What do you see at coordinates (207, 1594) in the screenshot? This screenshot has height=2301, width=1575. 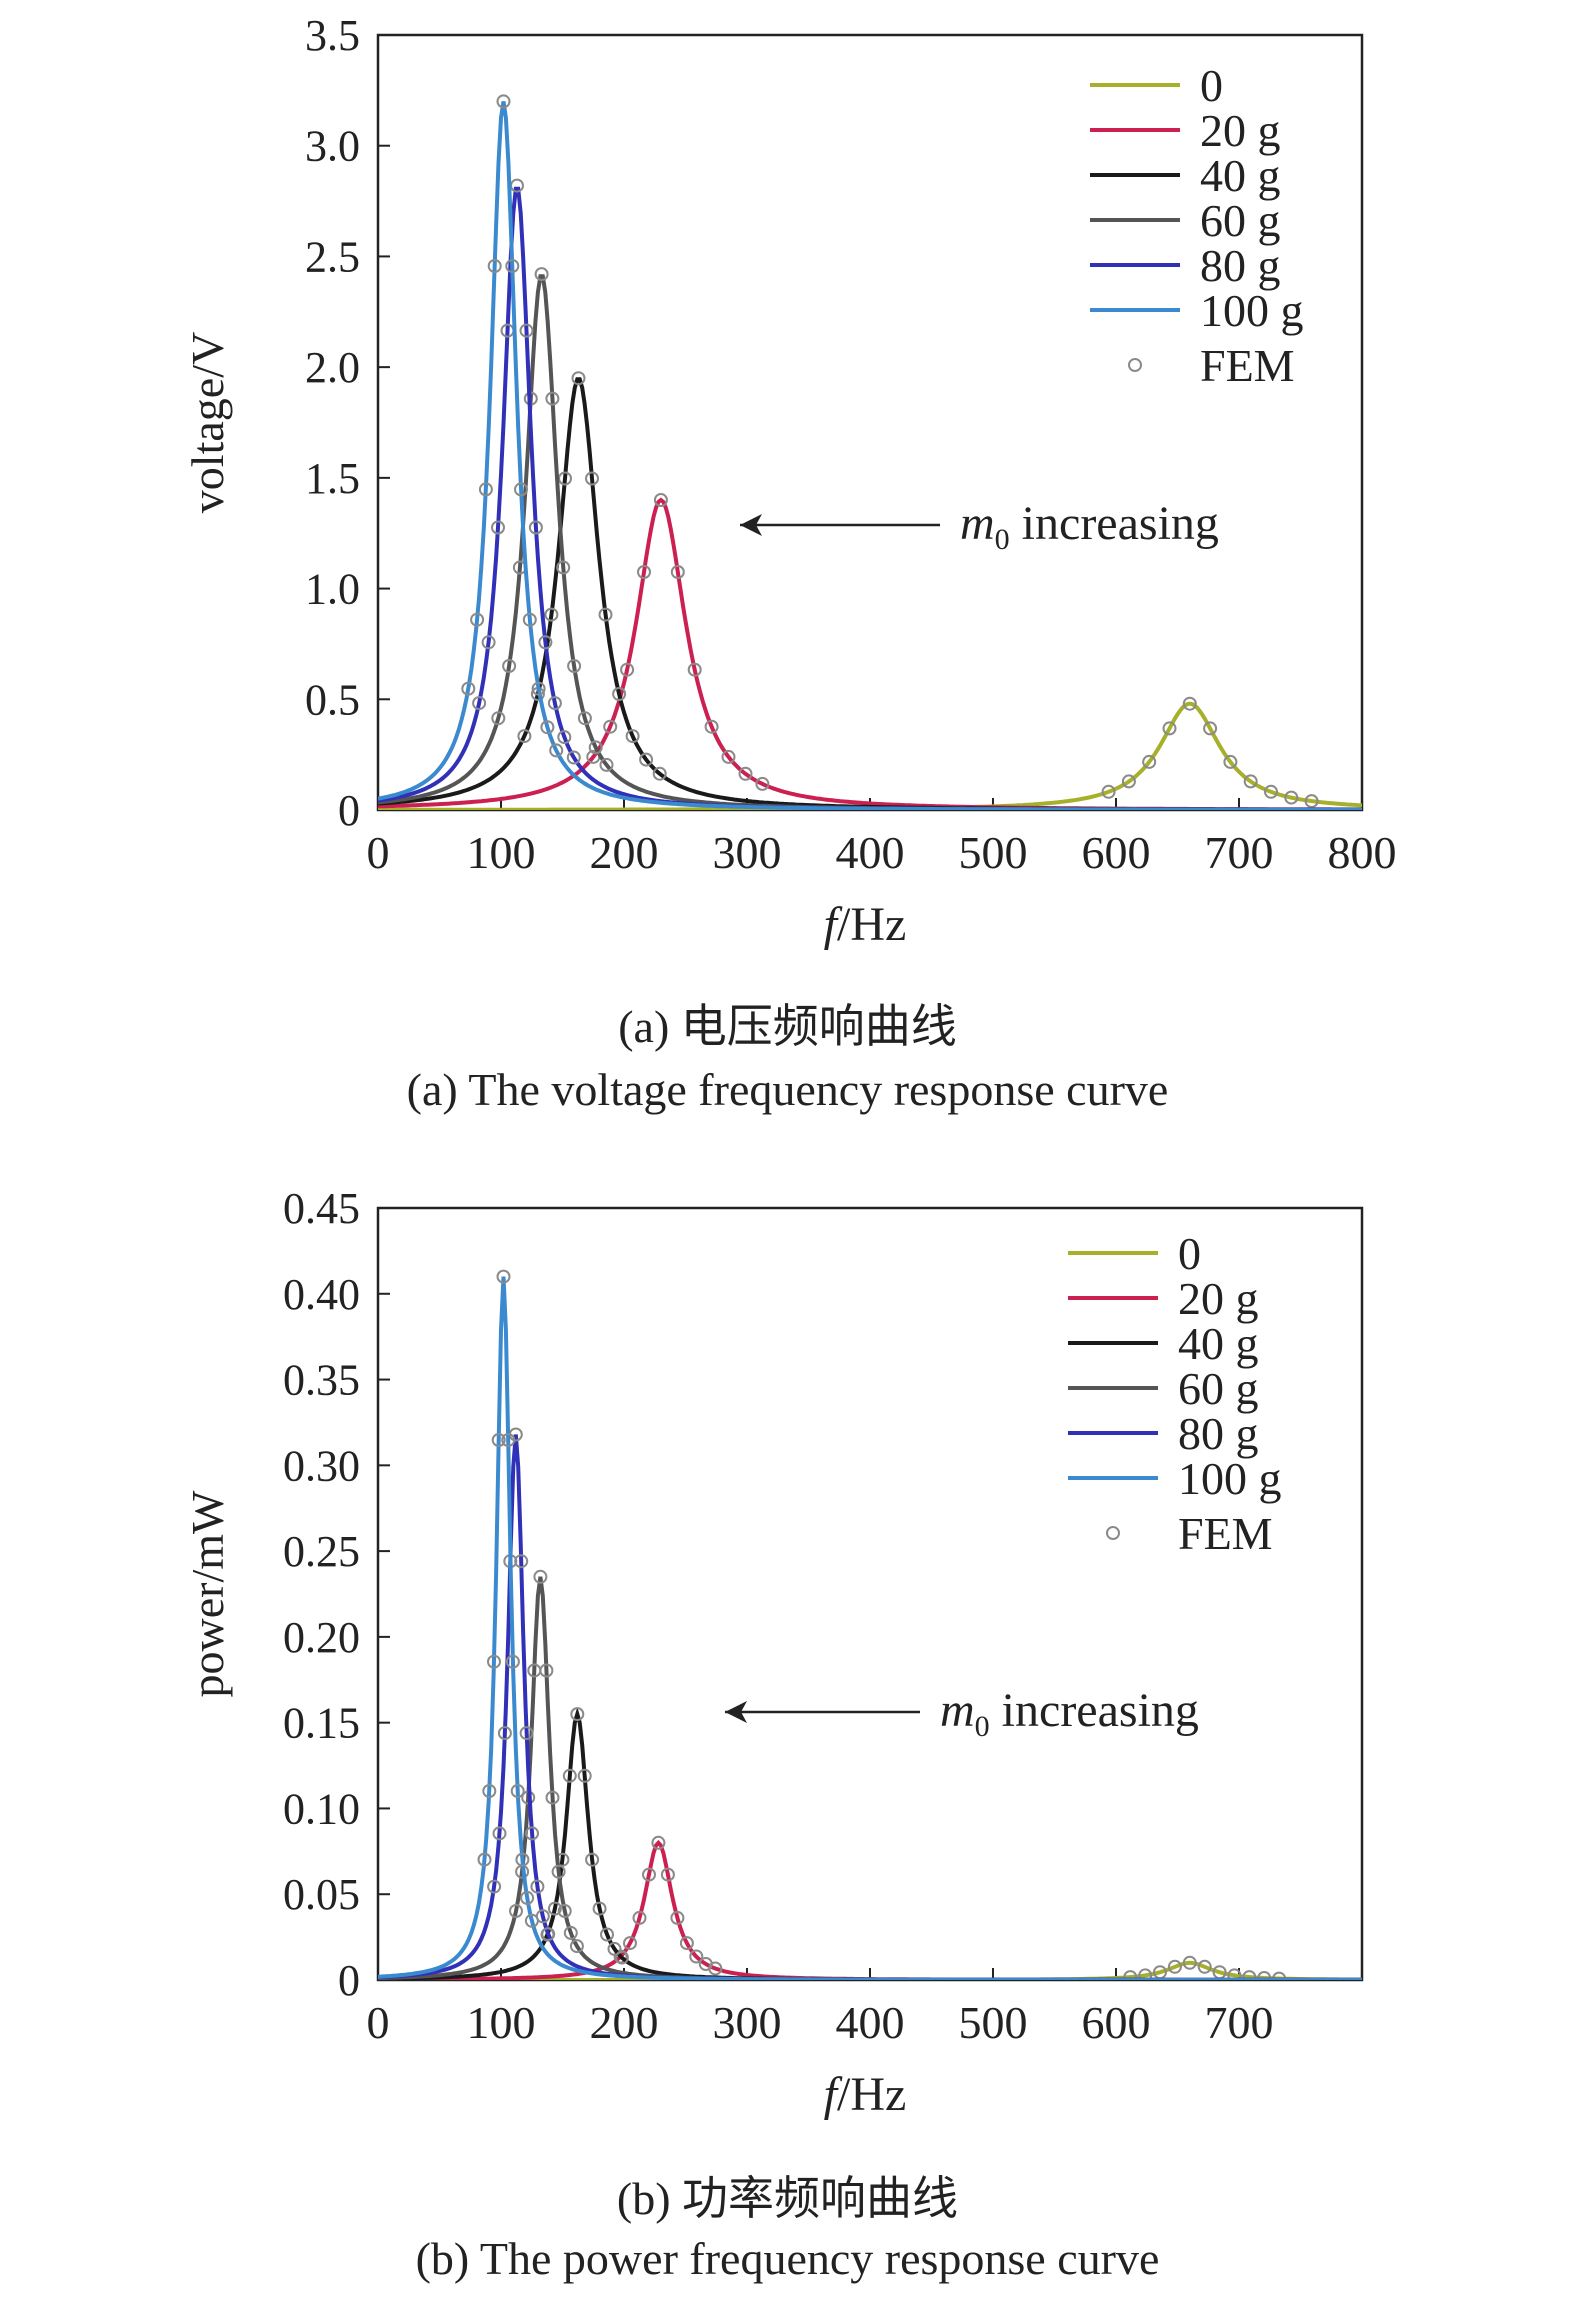 I see `y-axis-label: power/mW` at bounding box center [207, 1594].